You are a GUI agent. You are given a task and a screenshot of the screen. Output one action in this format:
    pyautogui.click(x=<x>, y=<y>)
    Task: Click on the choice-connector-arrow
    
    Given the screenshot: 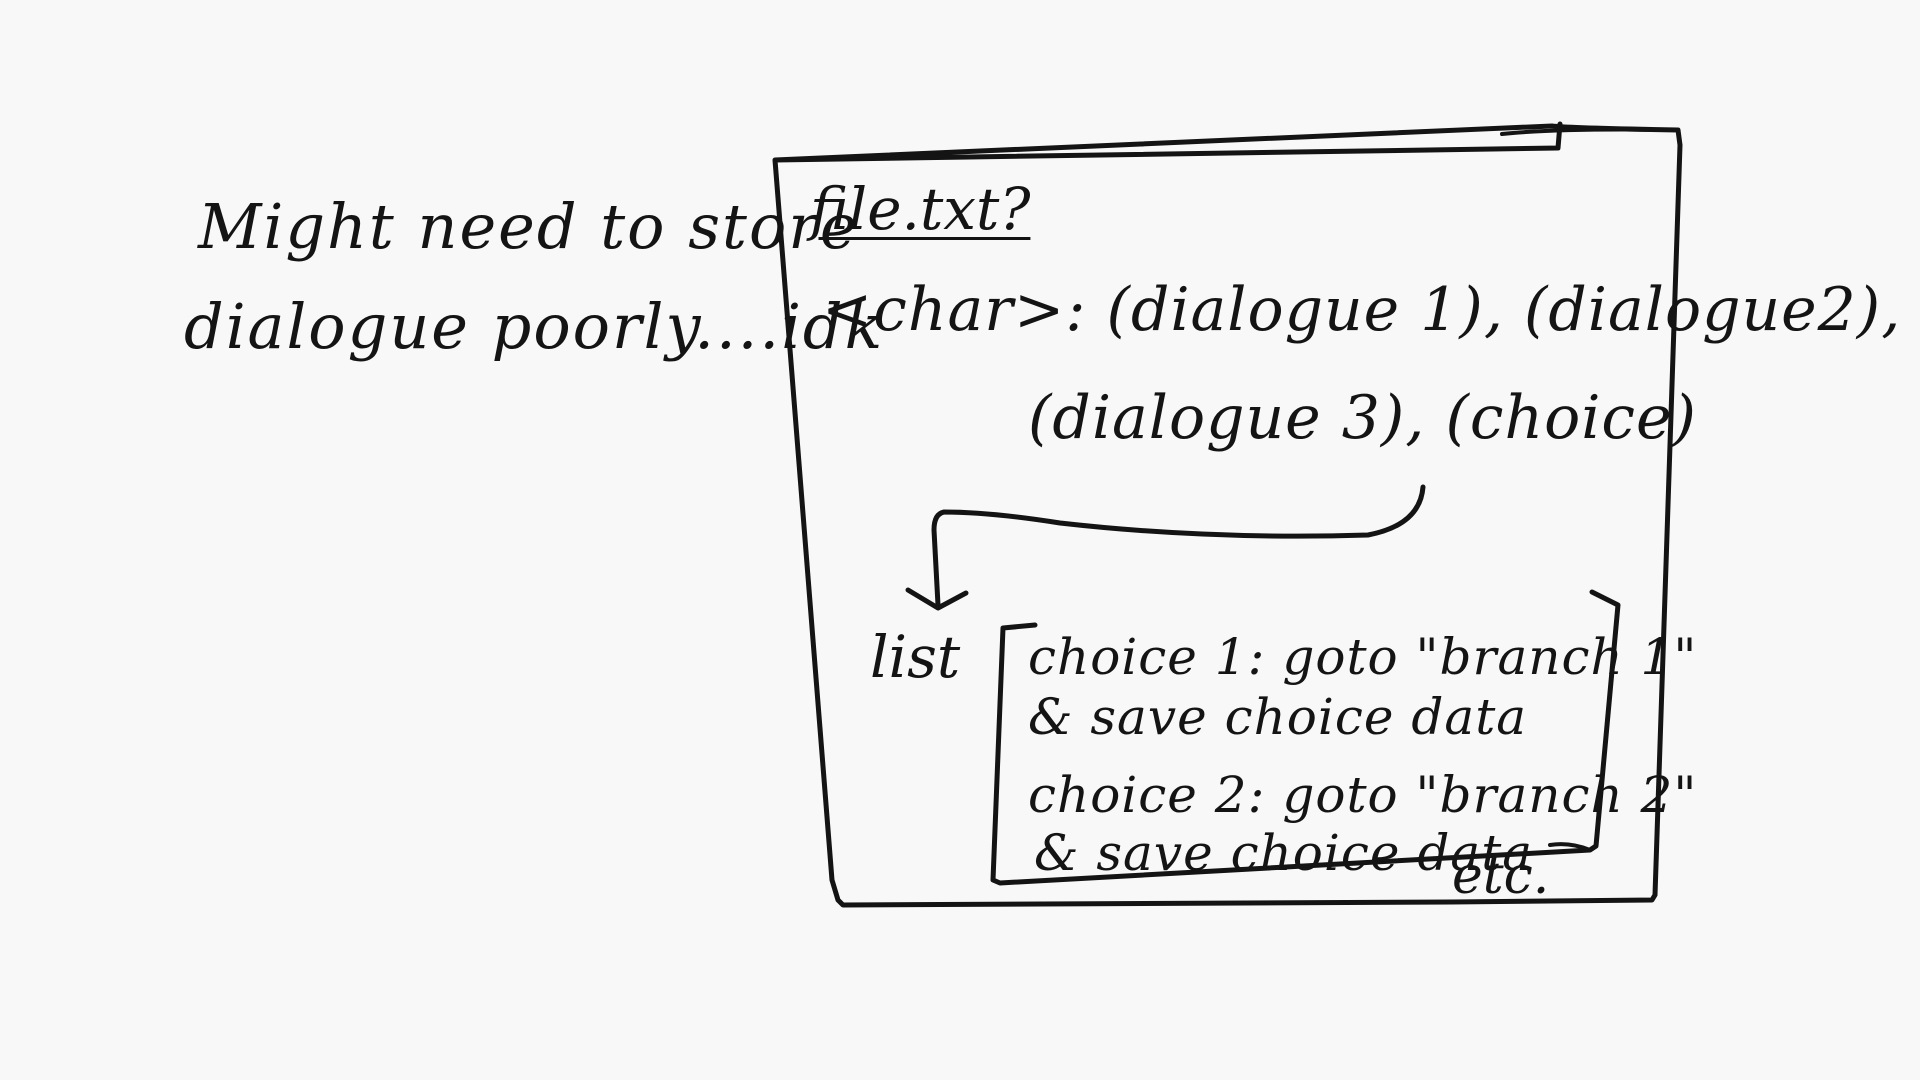 What is the action you would take?
    pyautogui.click(x=1178, y=546)
    